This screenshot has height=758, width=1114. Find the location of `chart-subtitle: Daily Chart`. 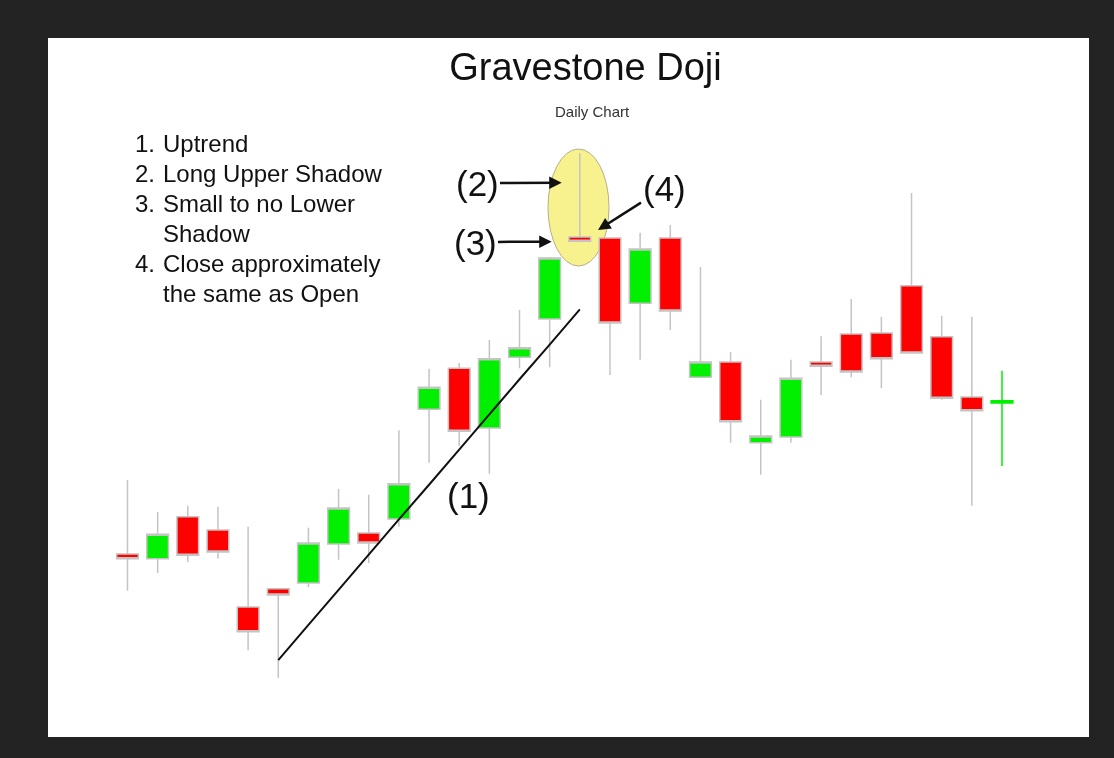

chart-subtitle: Daily Chart is located at coordinates (593, 111).